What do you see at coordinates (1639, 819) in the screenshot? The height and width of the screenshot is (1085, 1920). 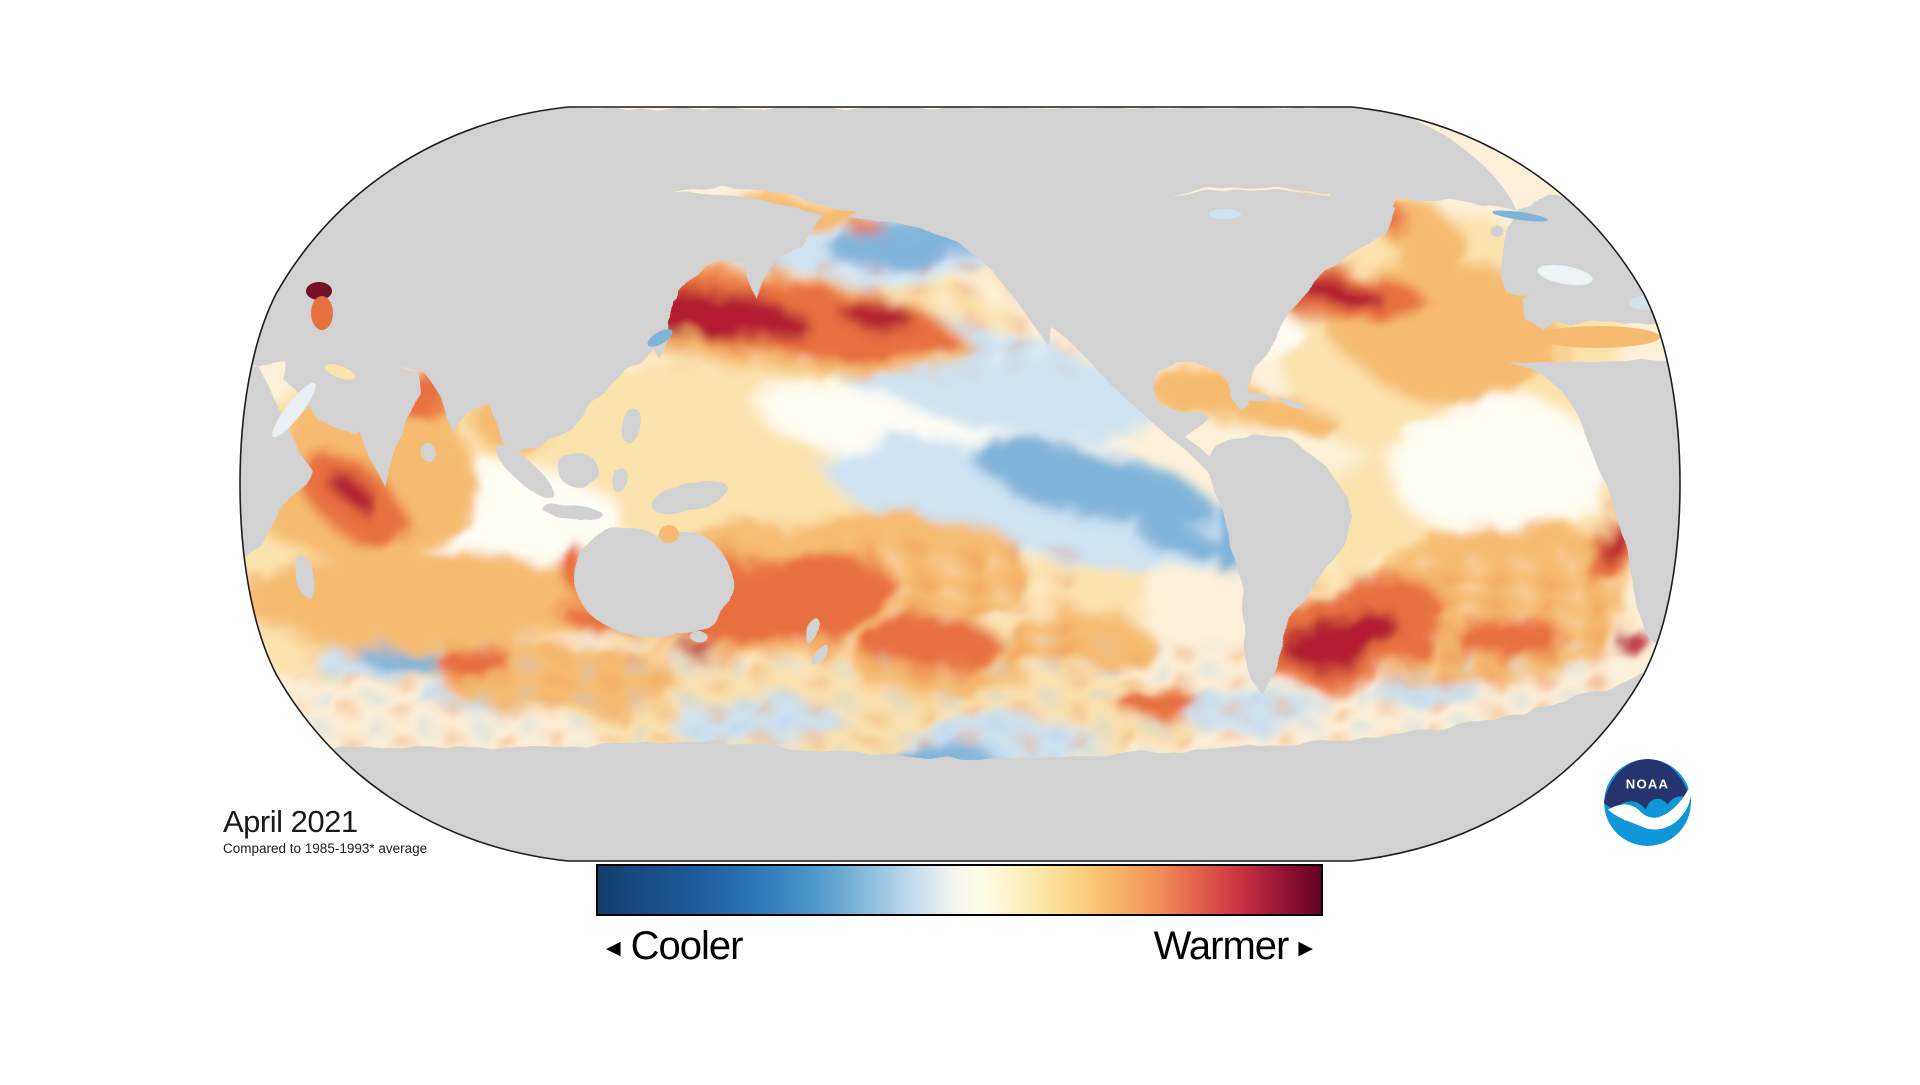 I see `seagull-wing-icon` at bounding box center [1639, 819].